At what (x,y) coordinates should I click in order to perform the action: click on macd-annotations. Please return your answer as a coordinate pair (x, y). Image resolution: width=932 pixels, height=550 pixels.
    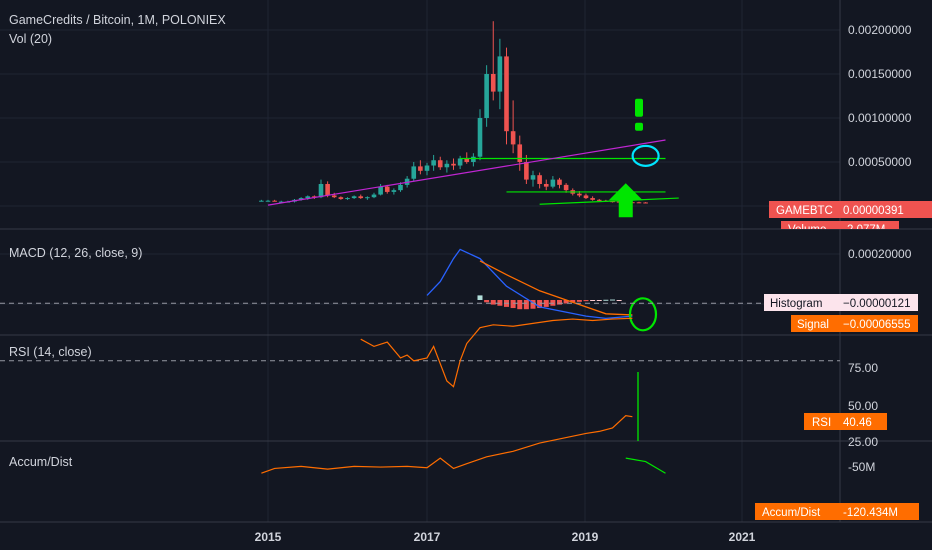
    Looking at the image, I should click on (643, 314).